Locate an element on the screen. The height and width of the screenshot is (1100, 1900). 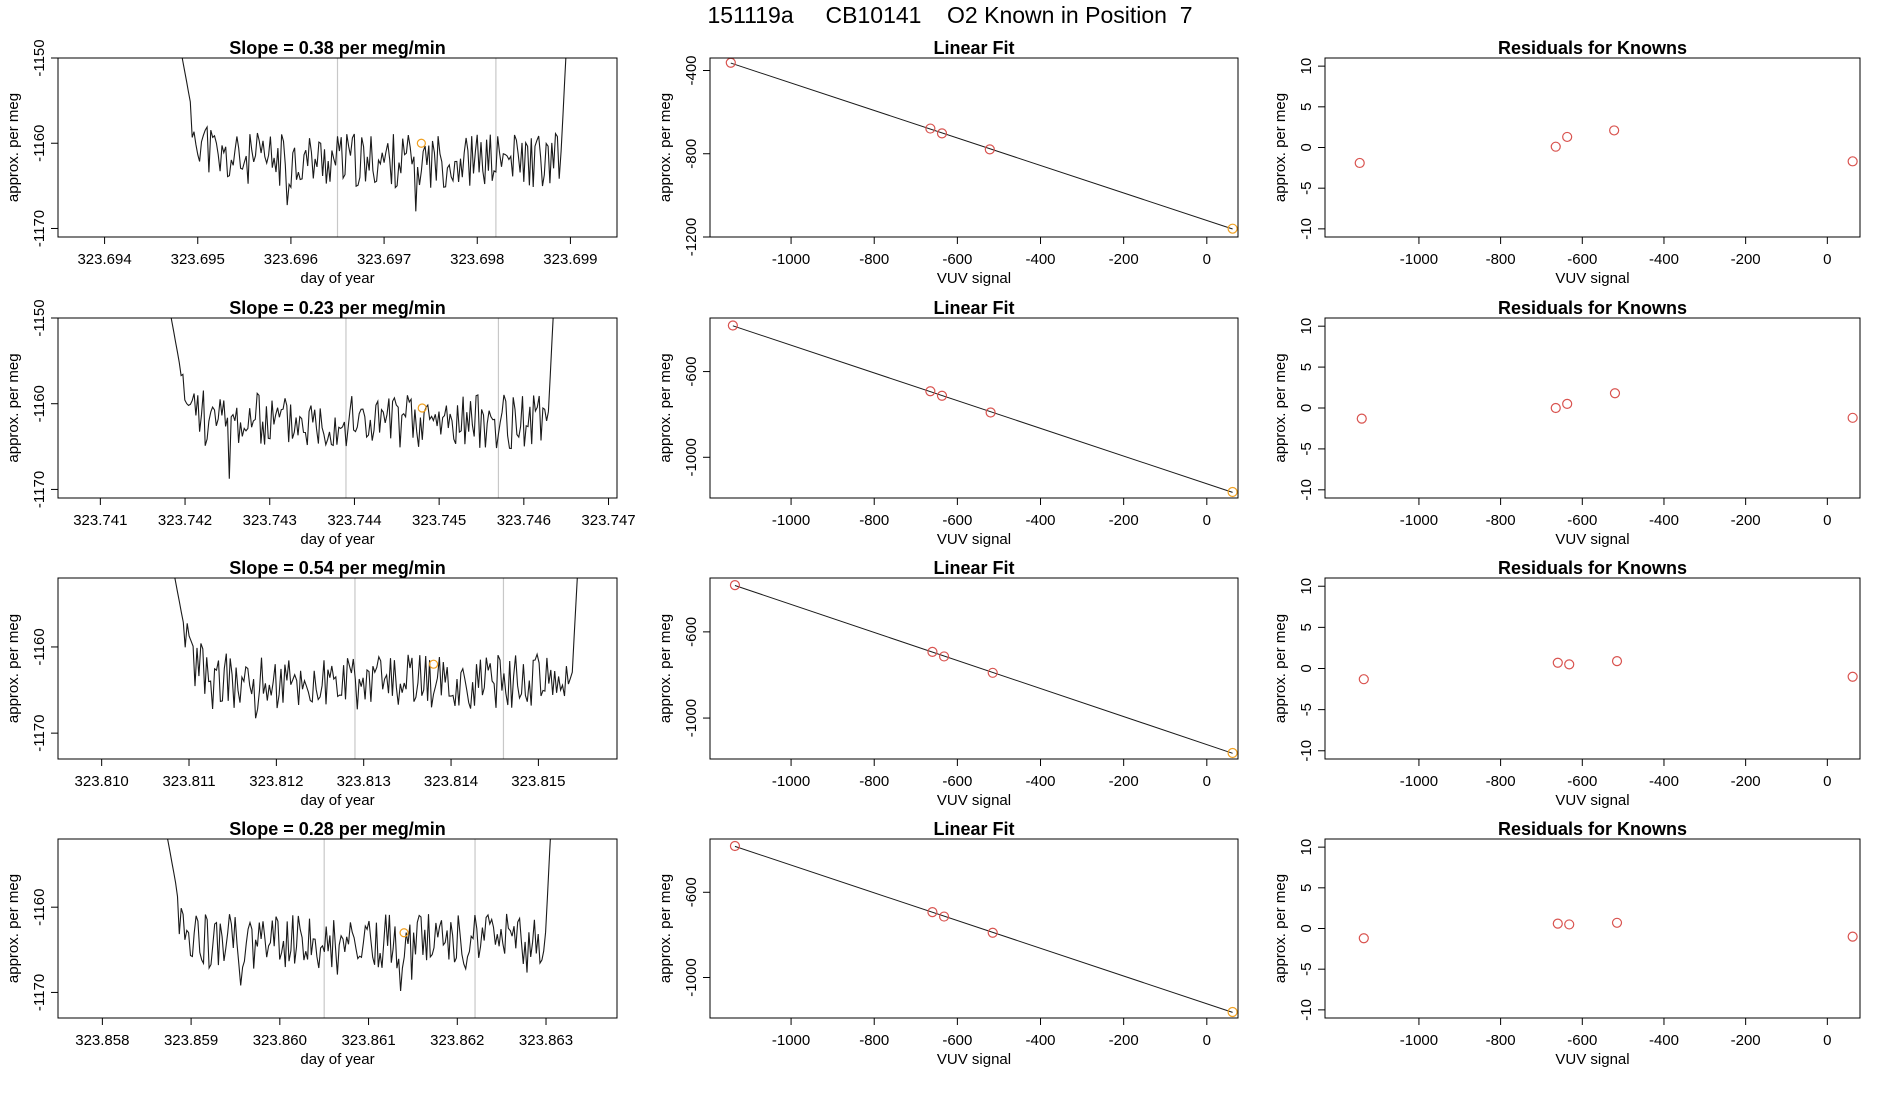
x-tick-label: 323.863 is located at coordinates (546, 1040).